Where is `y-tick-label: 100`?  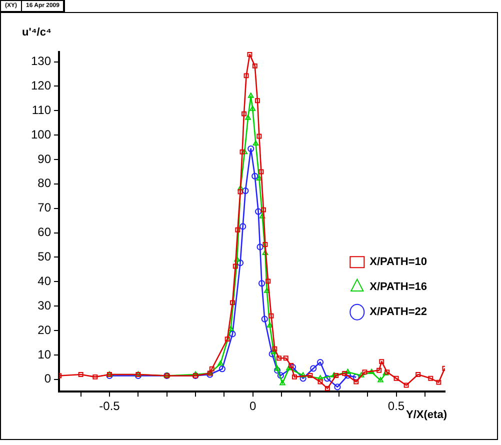
y-tick-label: 100 is located at coordinates (41, 134).